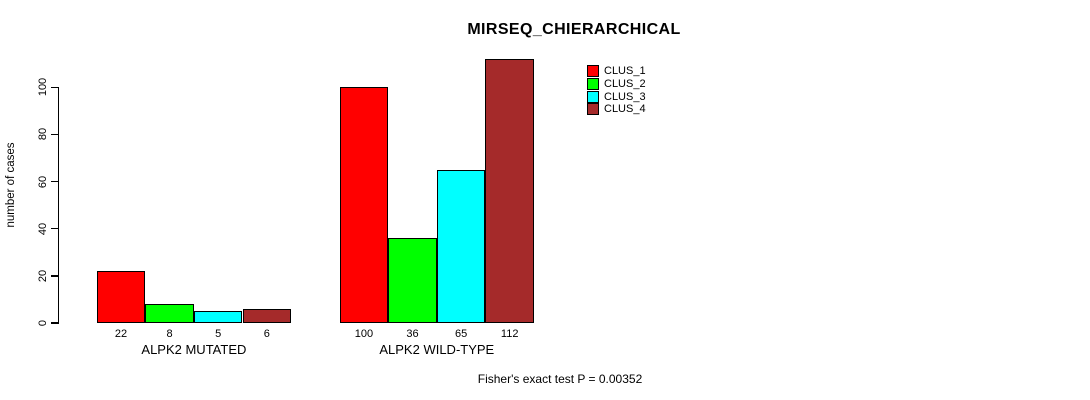 The width and height of the screenshot is (1090, 400). What do you see at coordinates (43, 275) in the screenshot?
I see `y-tick-label: 20` at bounding box center [43, 275].